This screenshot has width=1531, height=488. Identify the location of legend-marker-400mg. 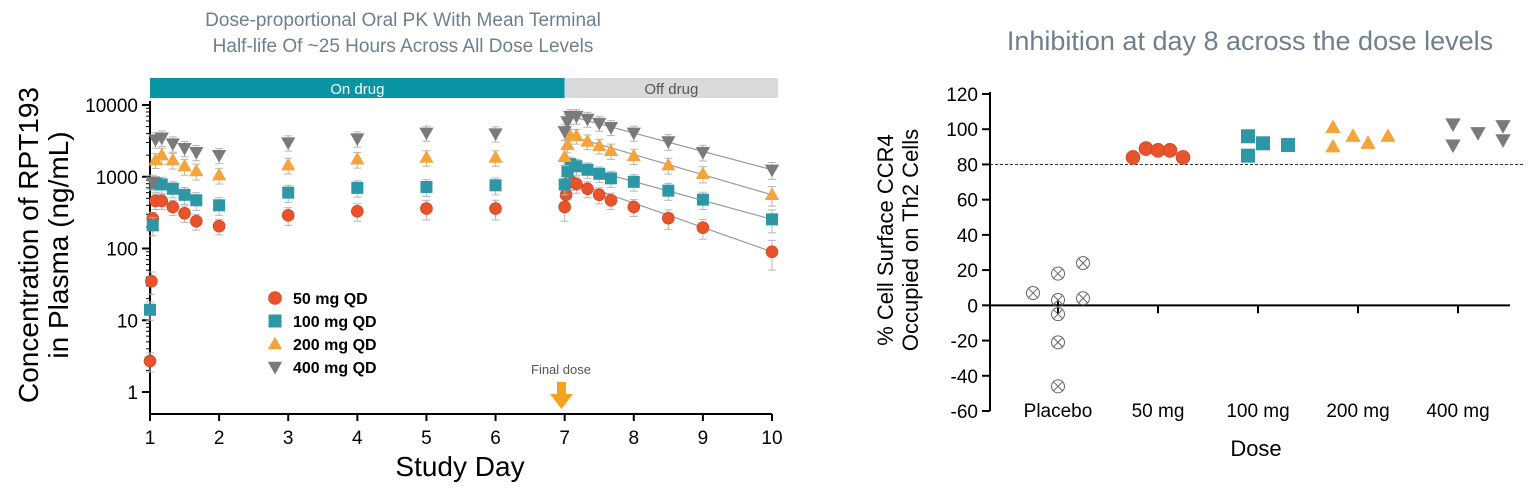
(275, 368).